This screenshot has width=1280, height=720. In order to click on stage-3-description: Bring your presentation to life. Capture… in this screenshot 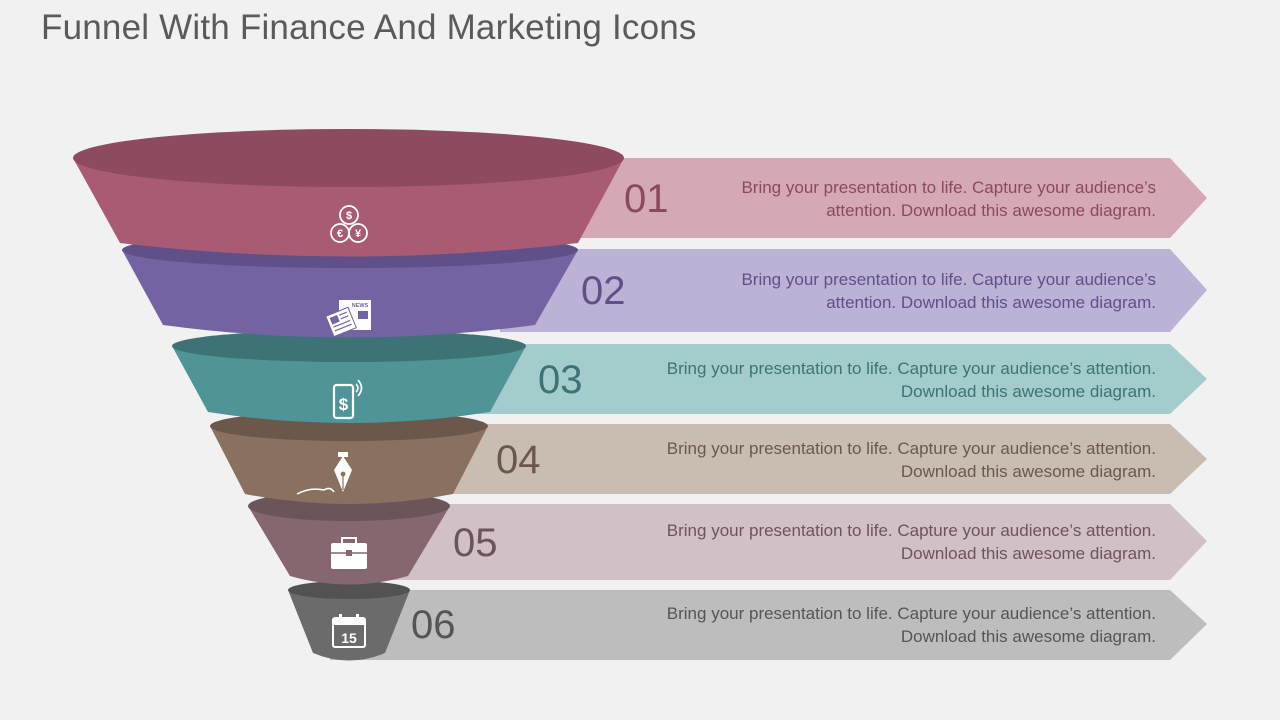, I will do `click(911, 380)`.